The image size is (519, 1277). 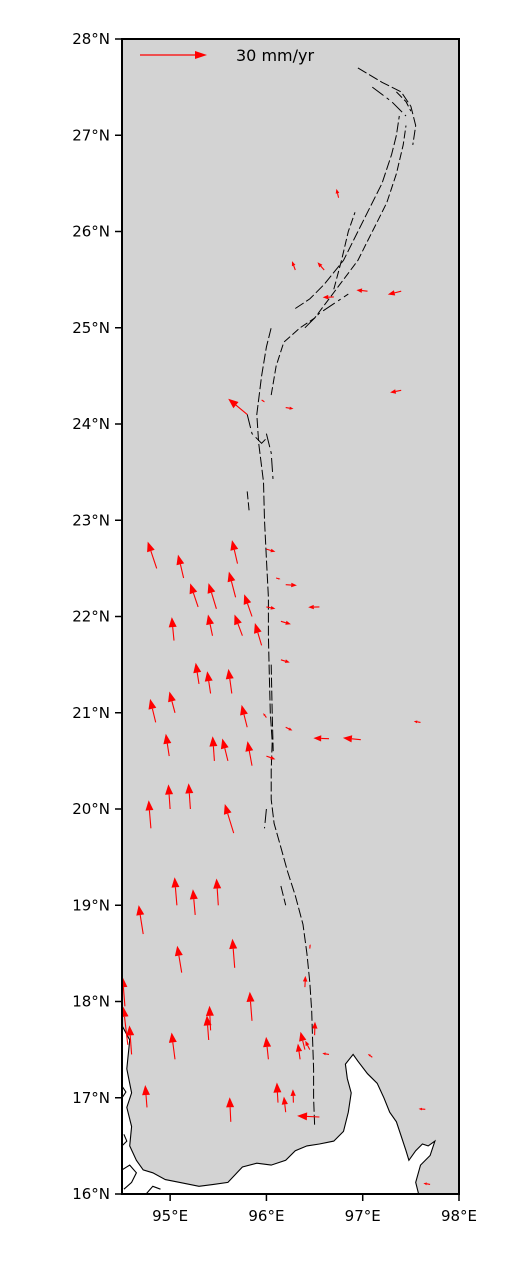 I want to click on legend-label: 30 mm/yr, so click(x=275, y=55).